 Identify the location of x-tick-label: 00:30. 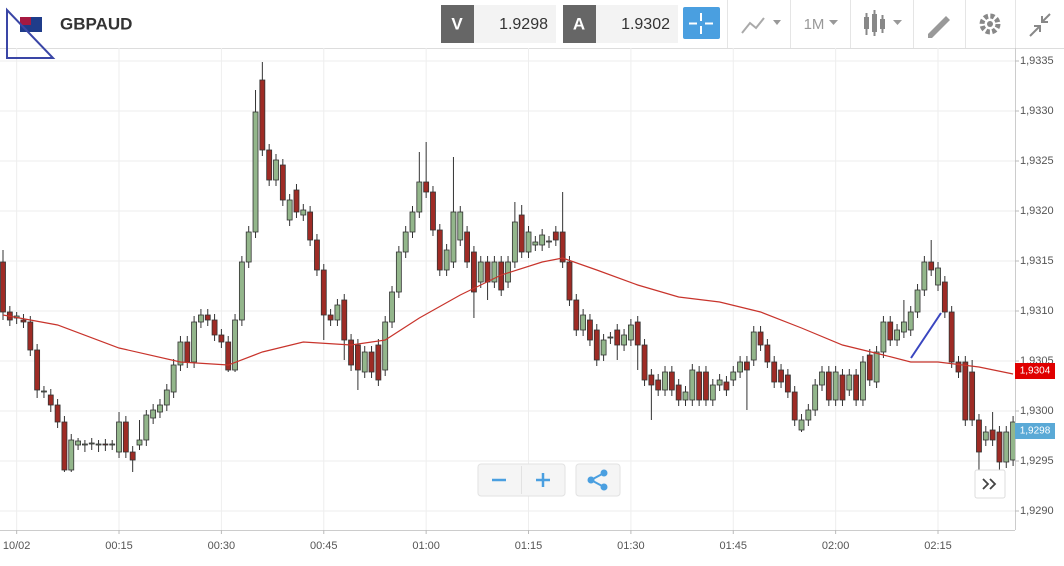
(222, 546).